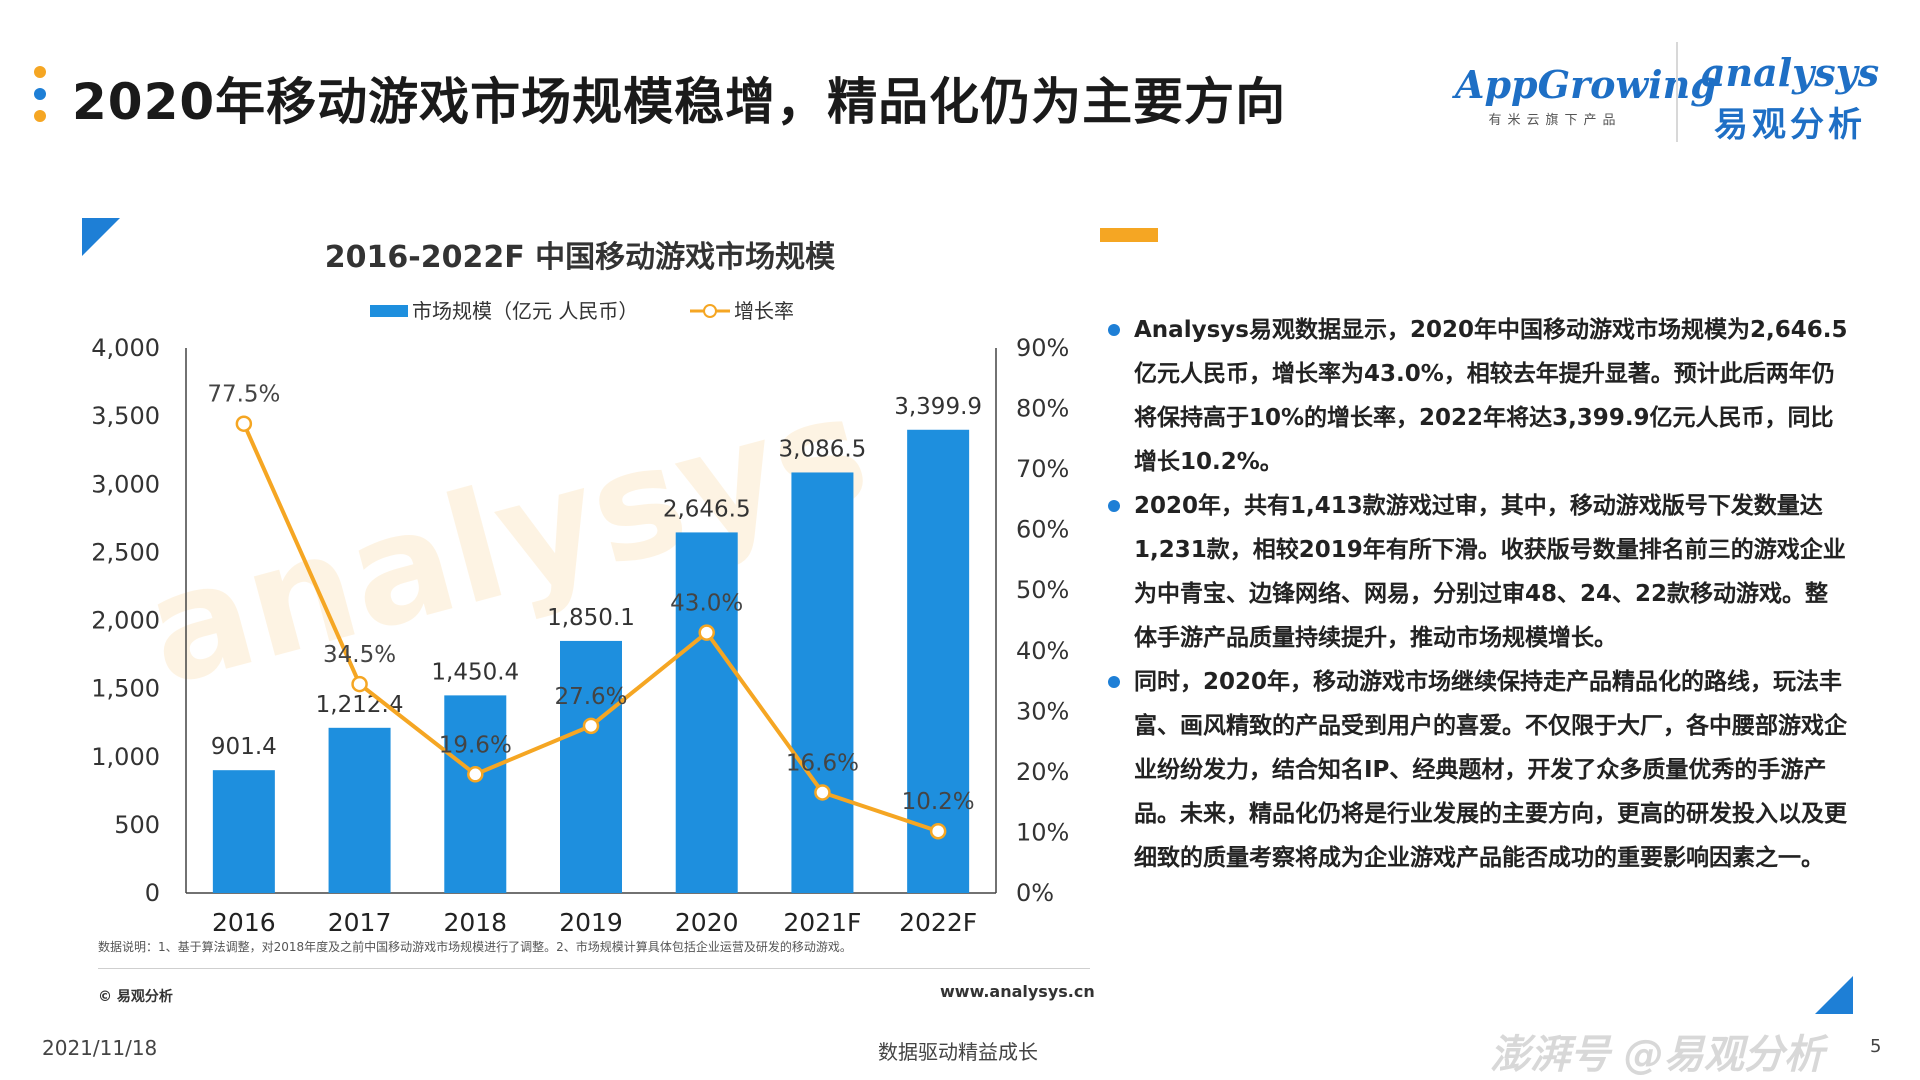 The height and width of the screenshot is (1080, 1920). What do you see at coordinates (822, 763) in the screenshot?
I see `growth-rate-label: 16.6%` at bounding box center [822, 763].